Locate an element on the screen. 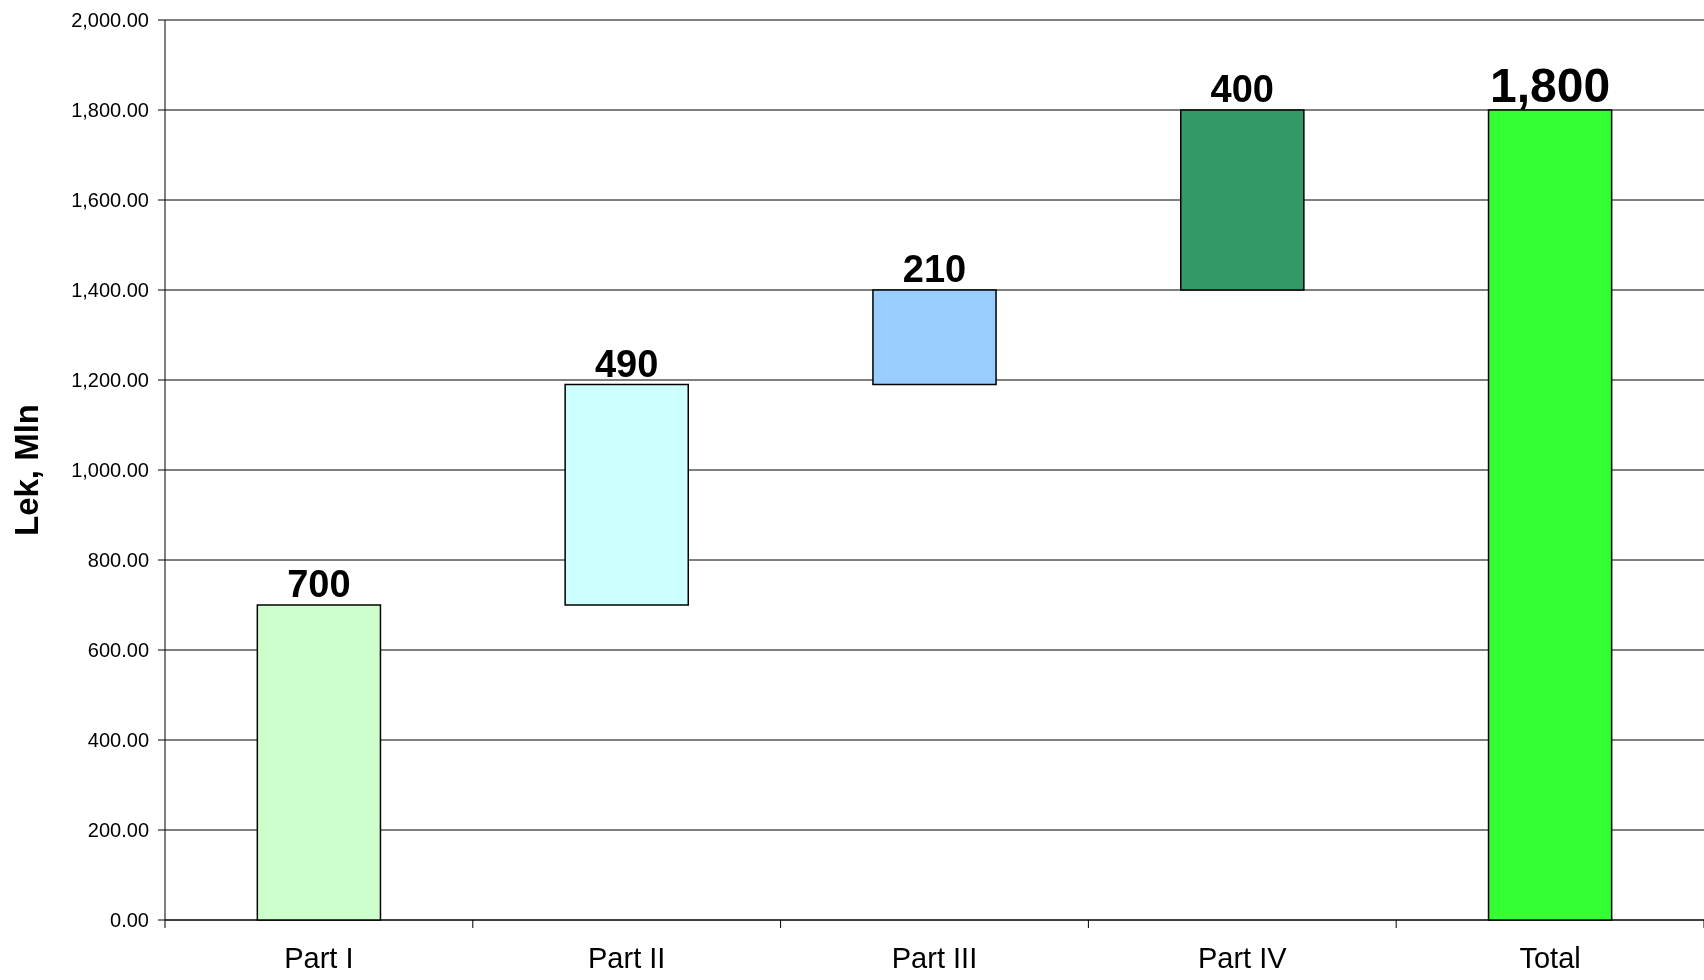 This screenshot has width=1704, height=980. y-tick-label: 200.00 is located at coordinates (118, 830).